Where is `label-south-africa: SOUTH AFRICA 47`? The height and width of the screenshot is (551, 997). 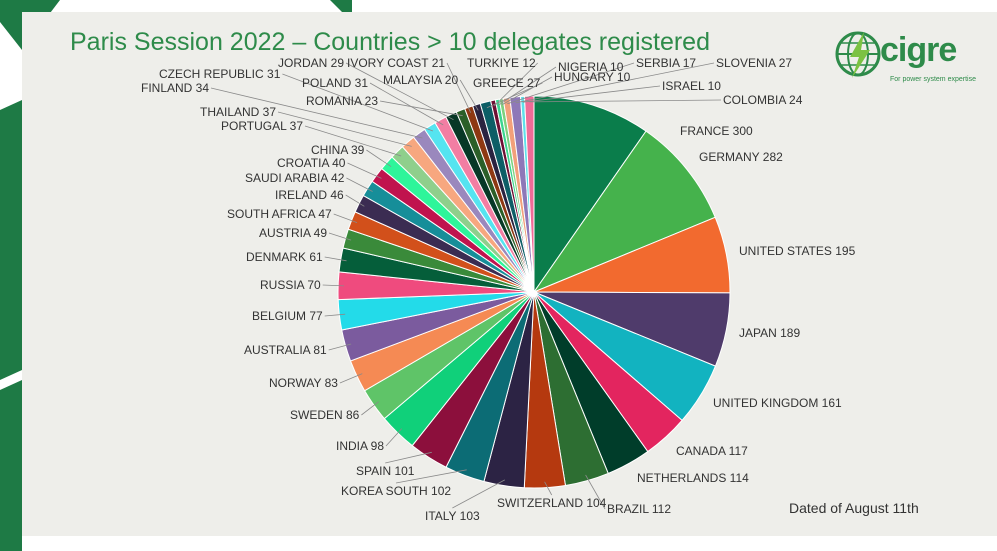
label-south-africa: SOUTH AFRICA 47 is located at coordinates (279, 214).